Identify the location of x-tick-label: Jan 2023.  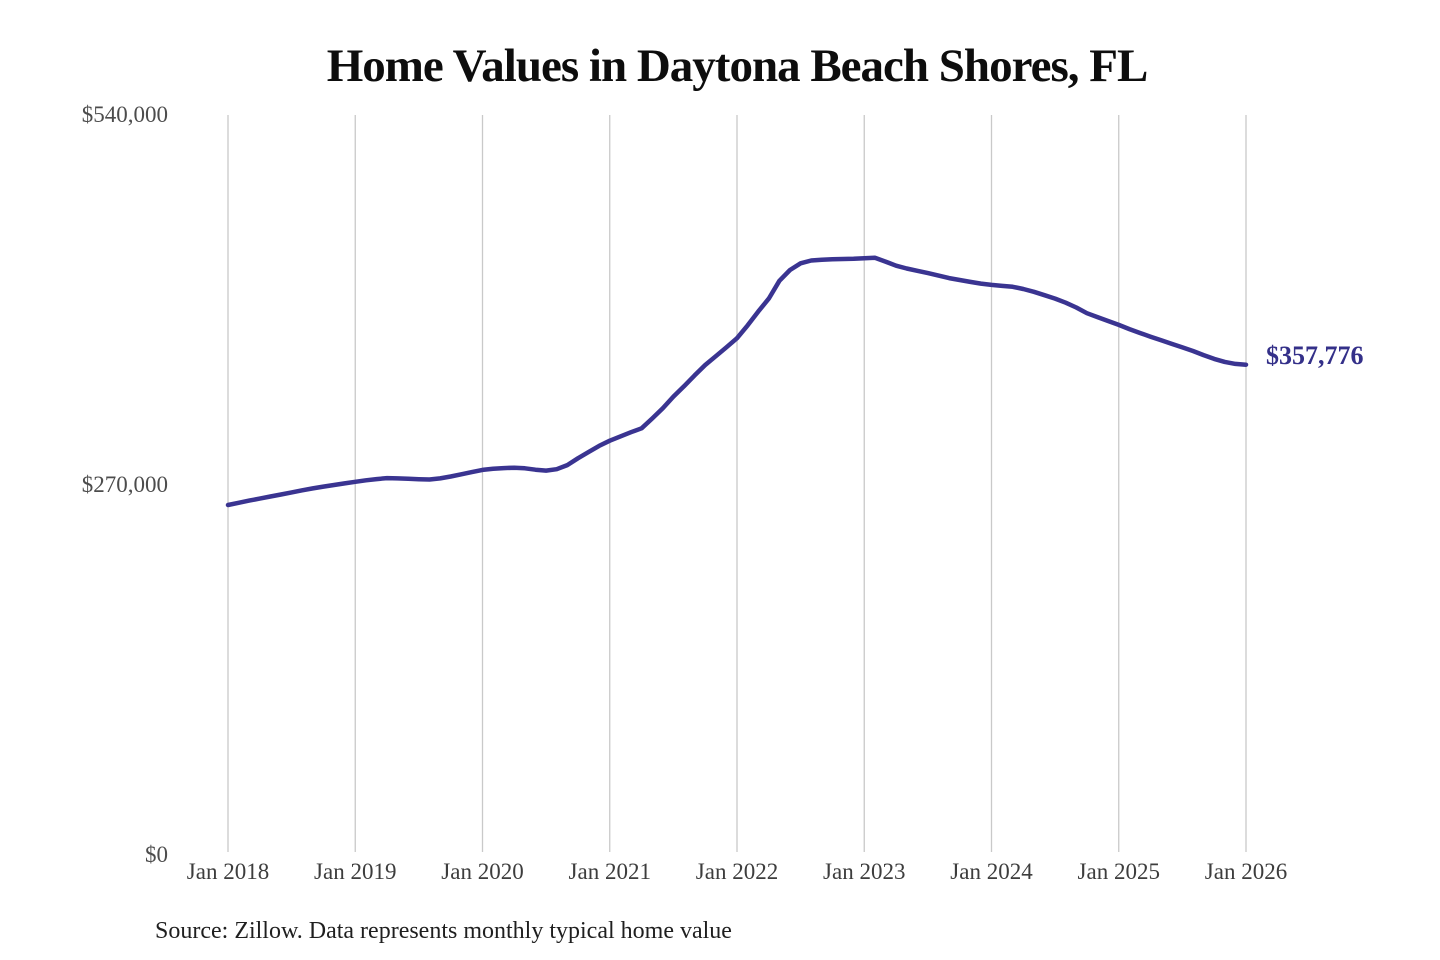
(864, 871).